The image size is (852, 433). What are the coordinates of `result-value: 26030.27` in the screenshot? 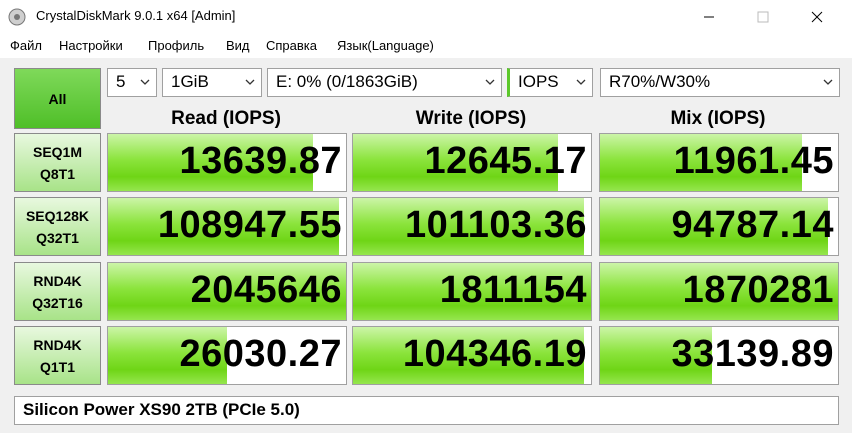 It's located at (260, 354).